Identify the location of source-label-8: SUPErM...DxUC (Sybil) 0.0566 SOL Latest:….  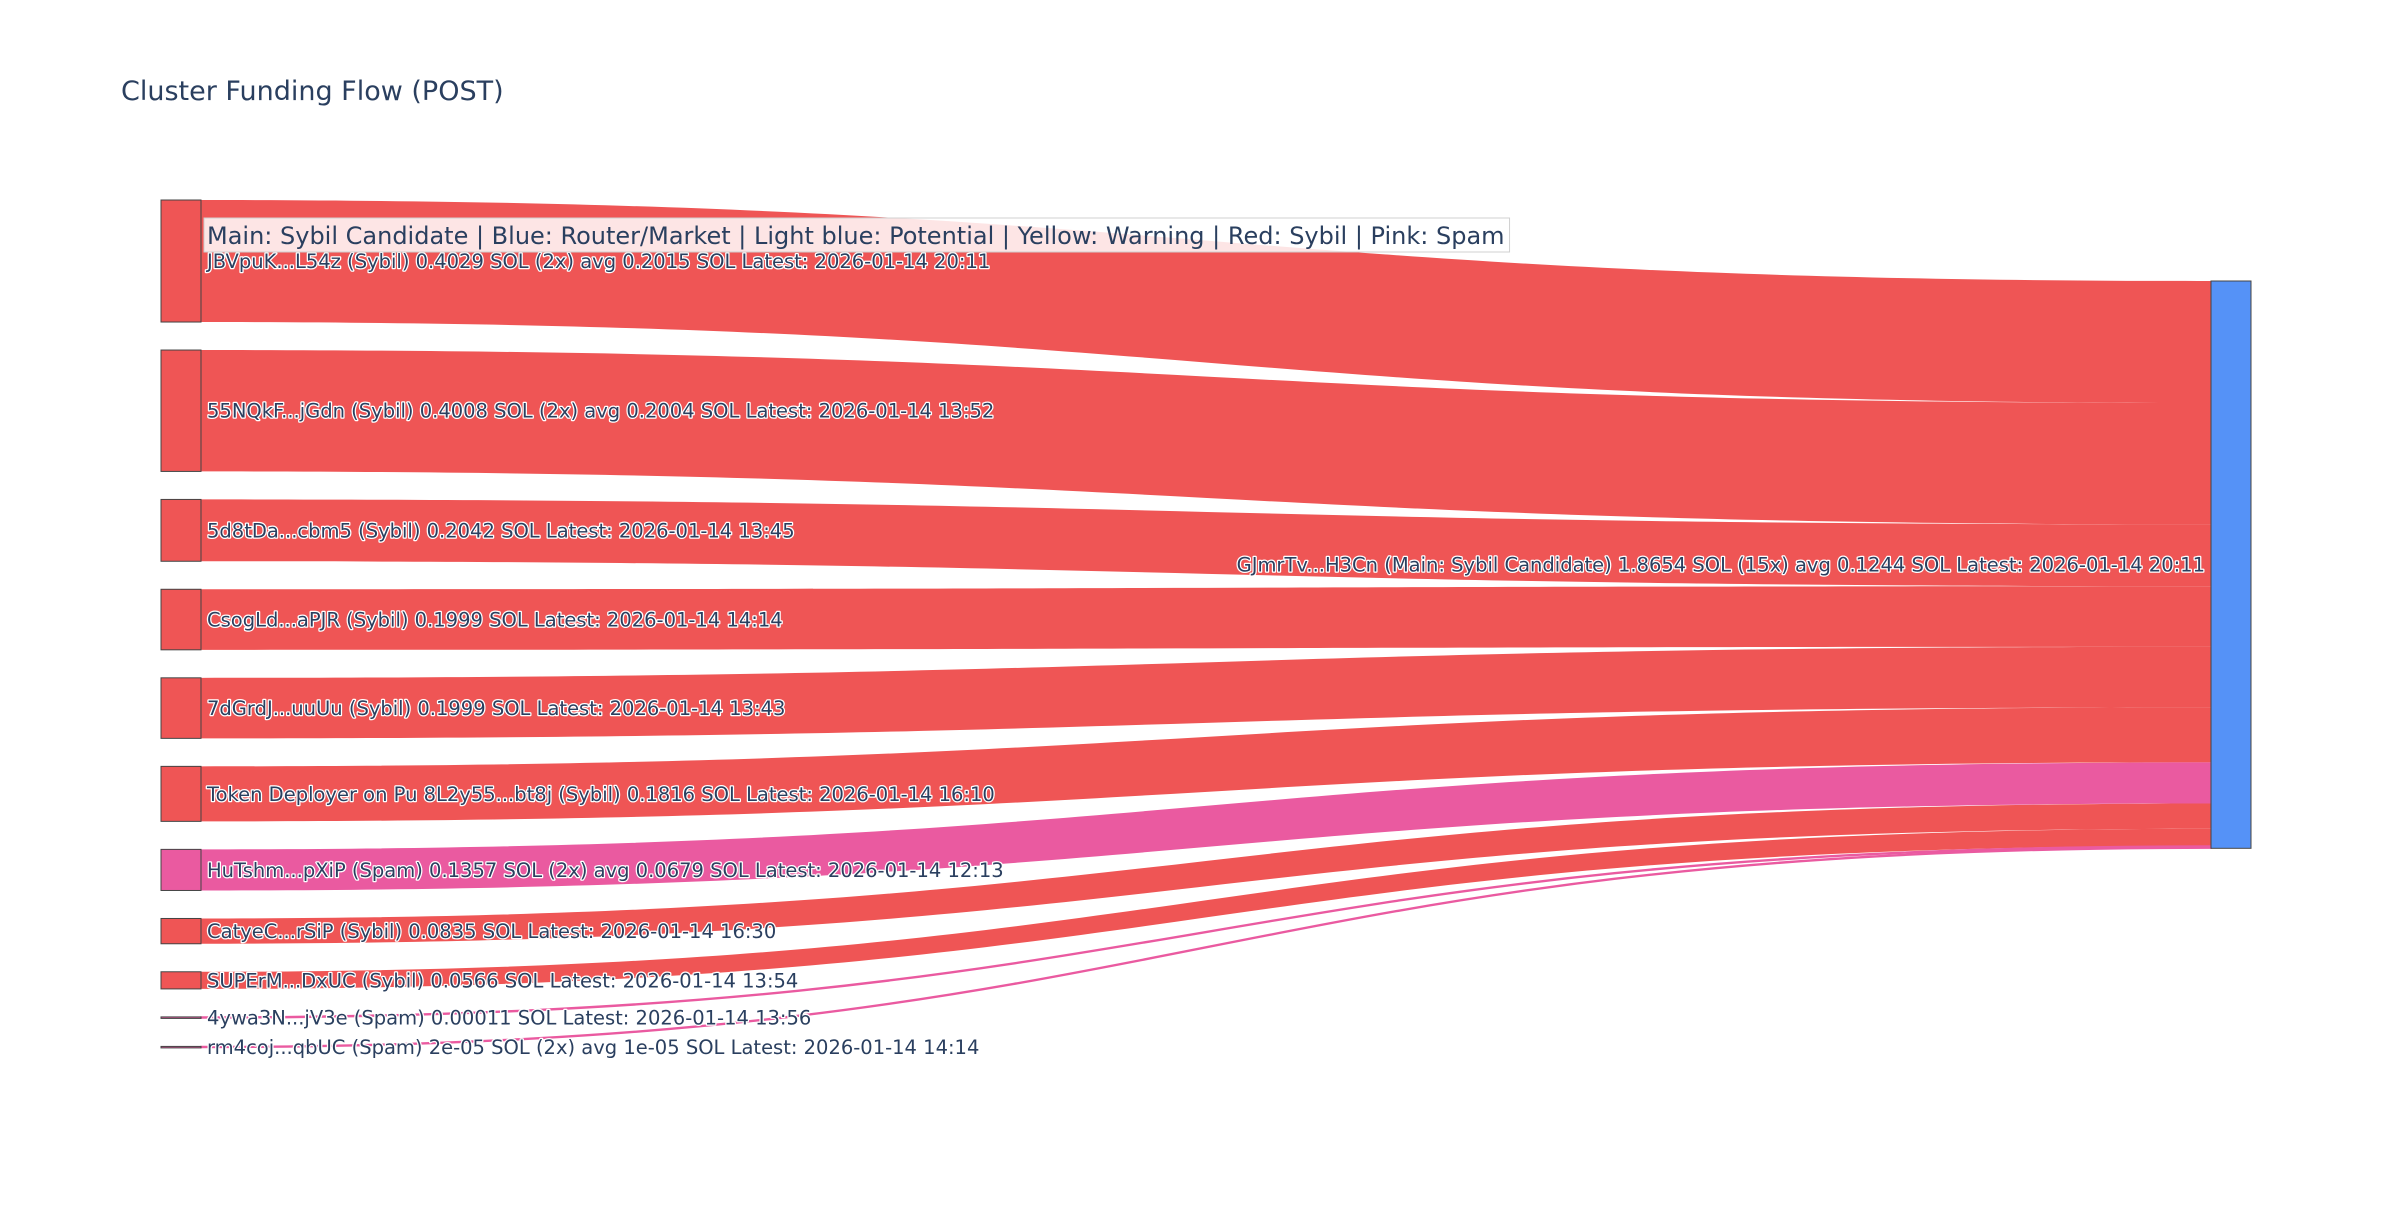
(502, 980).